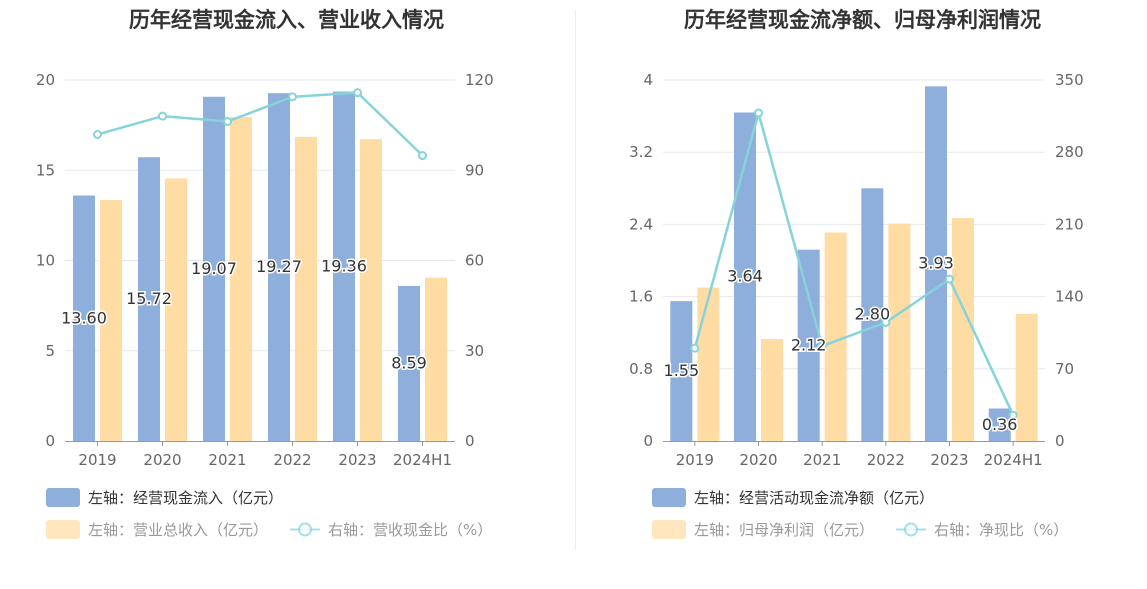 The image size is (1147, 589). I want to click on data-label: 2.12, so click(809, 344).